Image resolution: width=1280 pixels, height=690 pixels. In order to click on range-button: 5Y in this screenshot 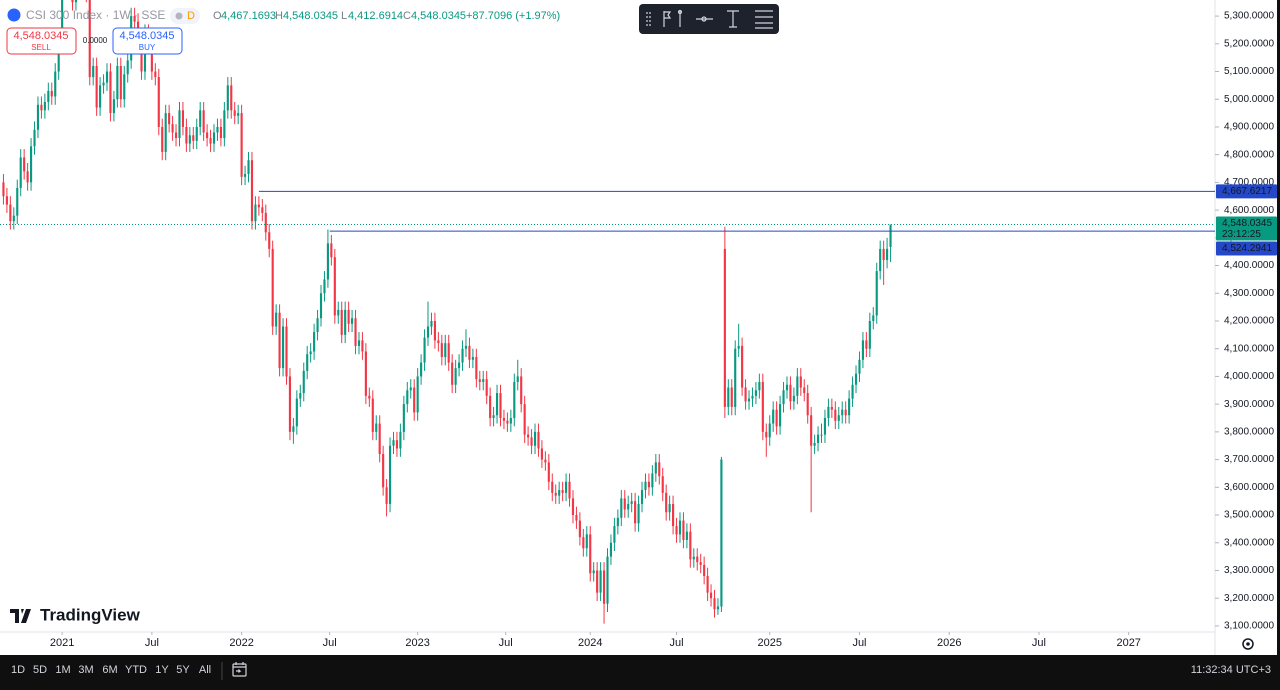, I will do `click(183, 670)`.